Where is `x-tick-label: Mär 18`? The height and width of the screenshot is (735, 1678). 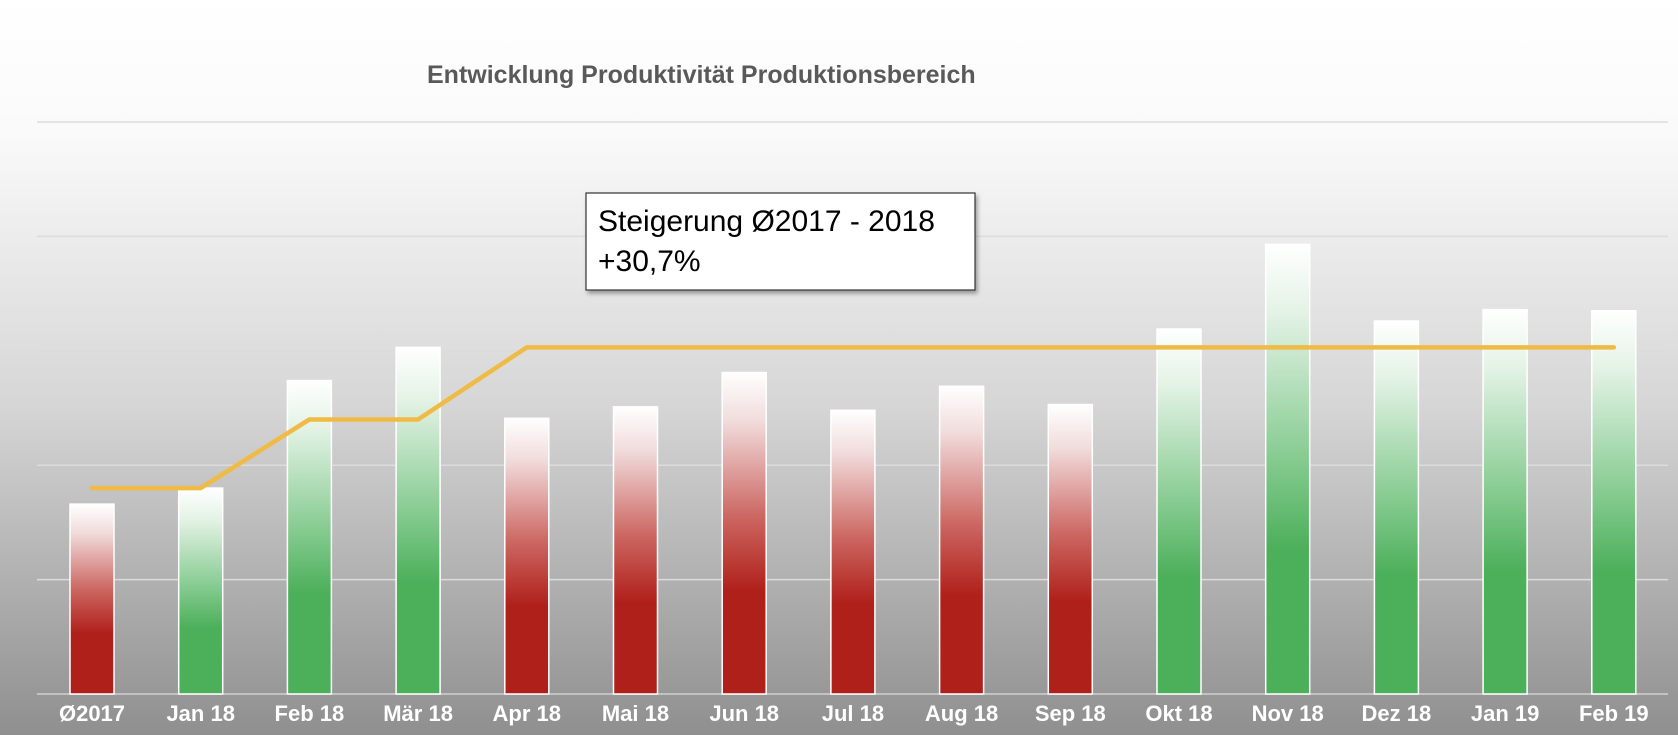 x-tick-label: Mär 18 is located at coordinates (418, 713).